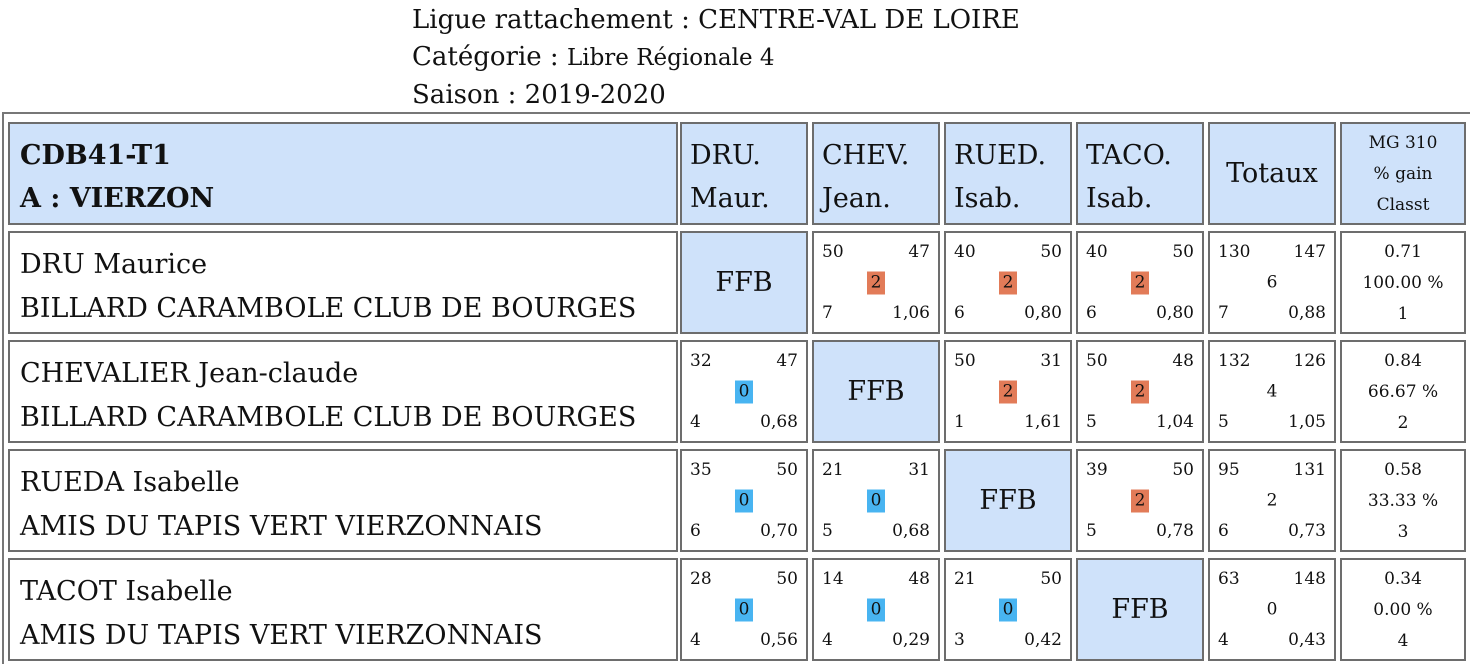 The width and height of the screenshot is (1473, 668). Describe the element at coordinates (876, 173) in the screenshot. I see `column-header-chev: CHEV. Jean.` at that location.